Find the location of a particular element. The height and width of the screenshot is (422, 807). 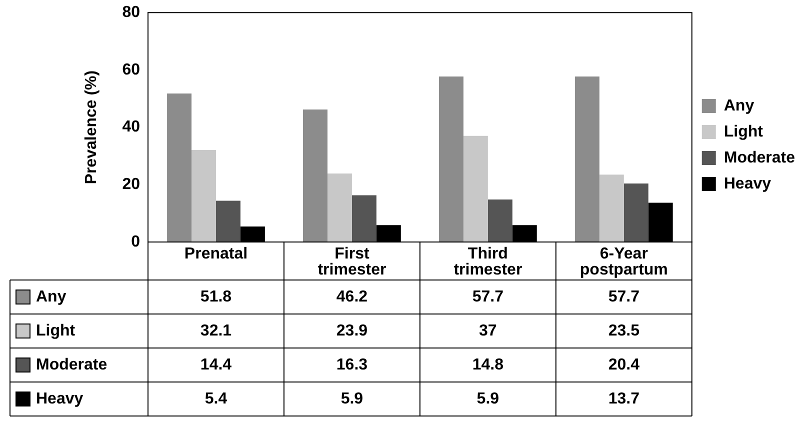

data-label: 14.4 is located at coordinates (216, 365).